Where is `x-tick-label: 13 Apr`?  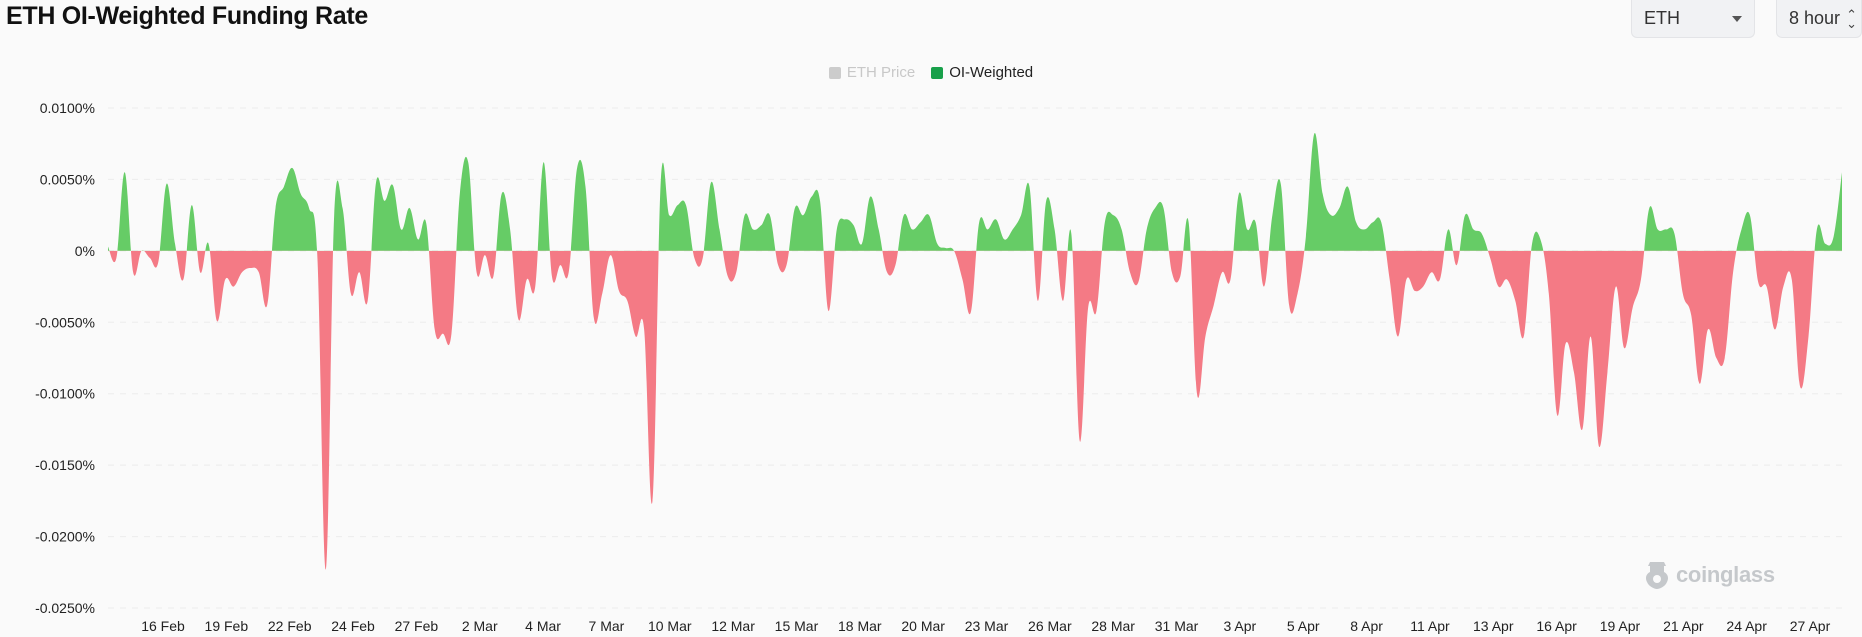 x-tick-label: 13 Apr is located at coordinates (1493, 626).